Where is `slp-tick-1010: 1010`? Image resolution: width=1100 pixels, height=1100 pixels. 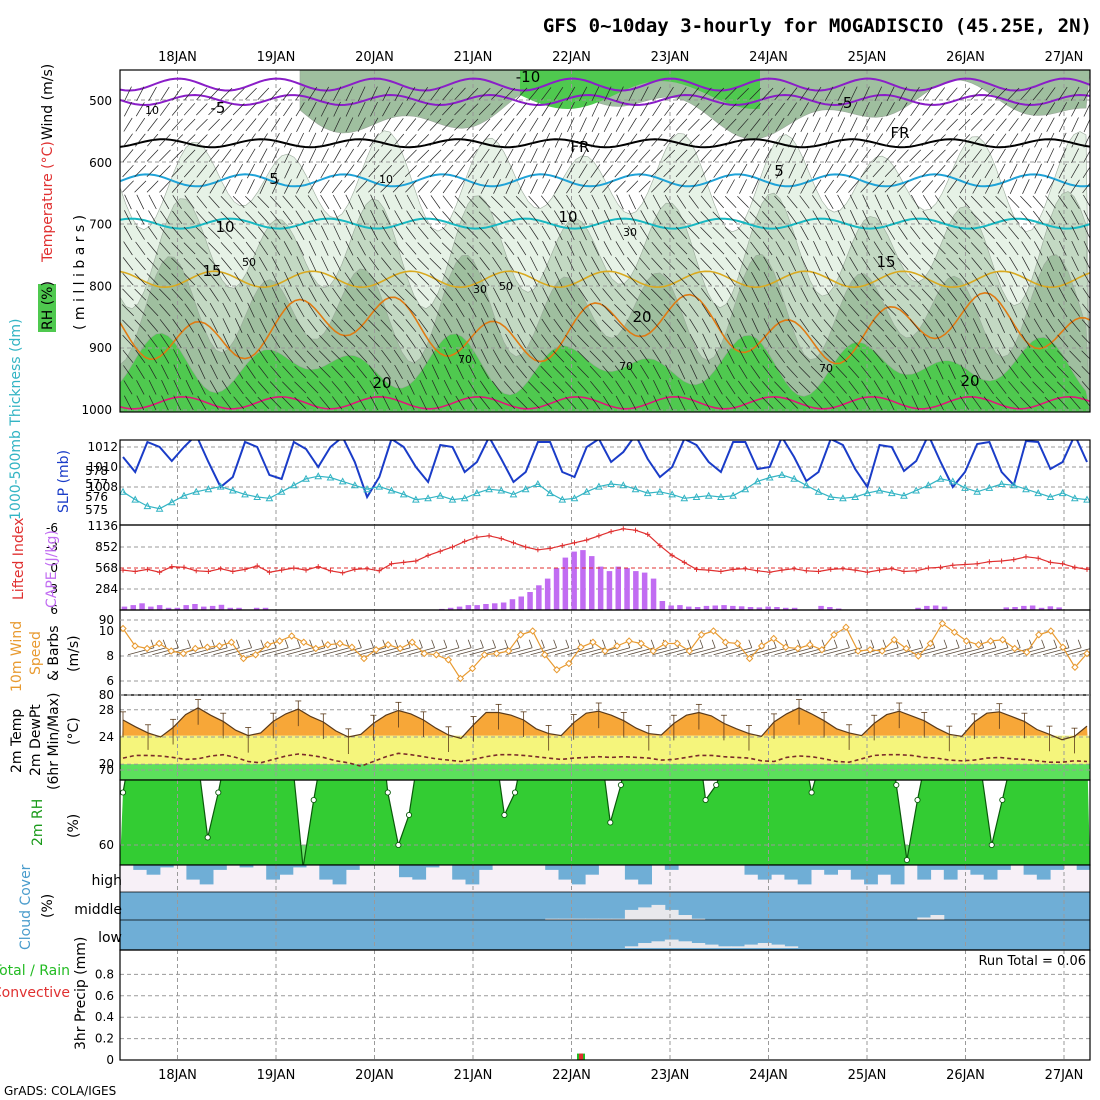
slp-tick-1010: 1010 is located at coordinates (102, 467).